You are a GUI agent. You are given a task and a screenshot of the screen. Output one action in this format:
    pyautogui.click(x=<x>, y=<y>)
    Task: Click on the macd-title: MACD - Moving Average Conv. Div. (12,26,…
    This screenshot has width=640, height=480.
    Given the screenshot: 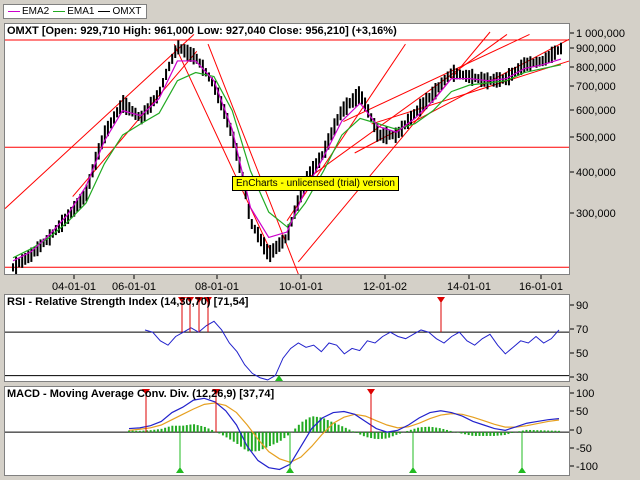 What is the action you would take?
    pyautogui.click(x=141, y=394)
    